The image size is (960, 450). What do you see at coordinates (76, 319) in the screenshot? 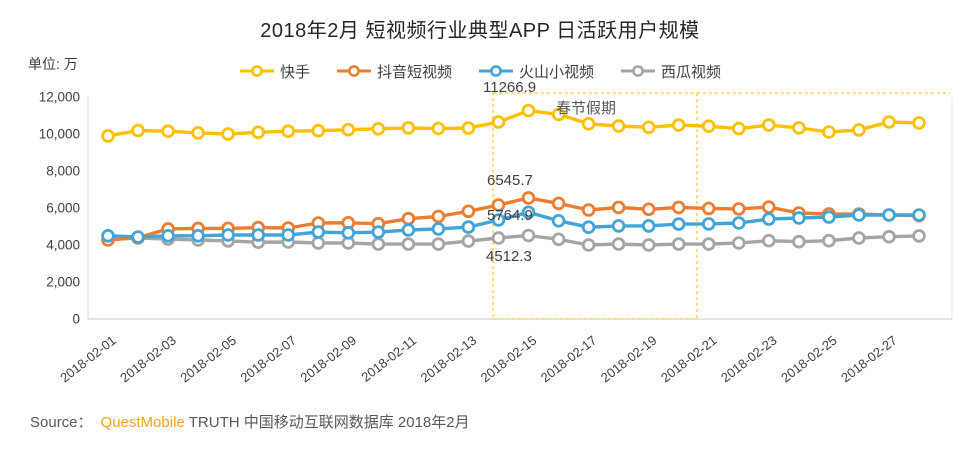
I see `y-axis-tick-label: 0` at bounding box center [76, 319].